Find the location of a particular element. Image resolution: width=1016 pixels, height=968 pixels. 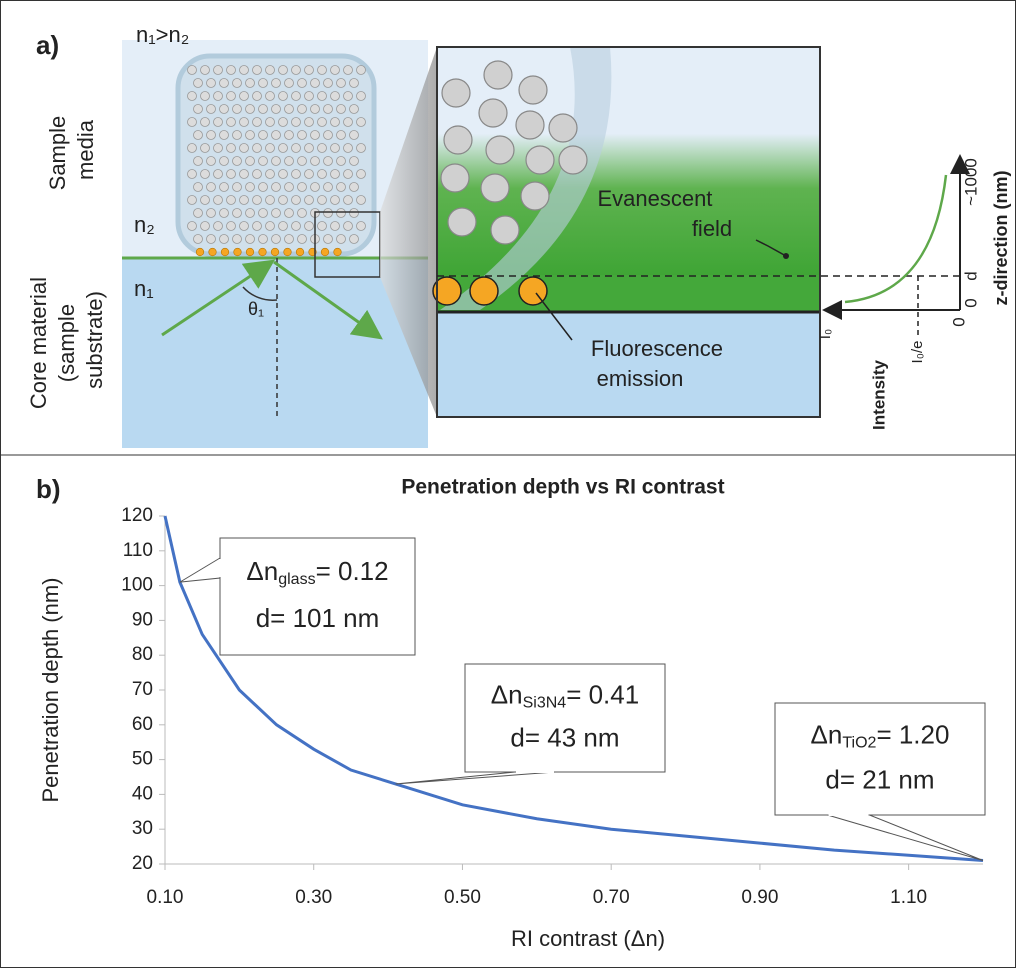

angle-label: θ₁ is located at coordinates (256, 309).